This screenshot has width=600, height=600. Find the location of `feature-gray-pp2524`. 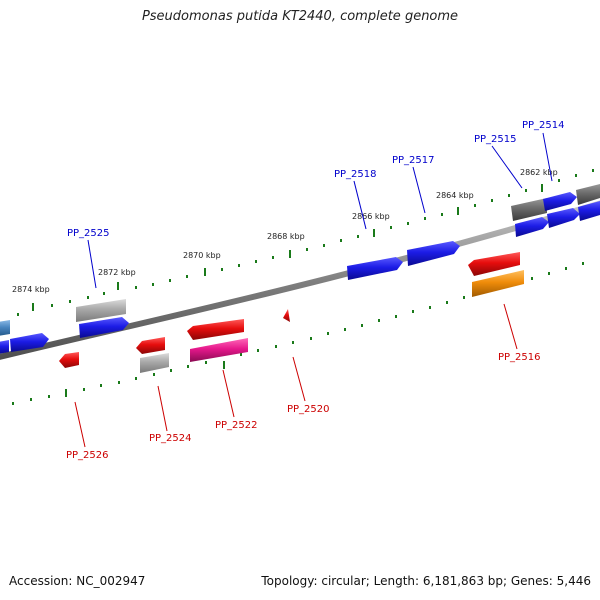

feature-gray-pp2524 is located at coordinates (154, 363).